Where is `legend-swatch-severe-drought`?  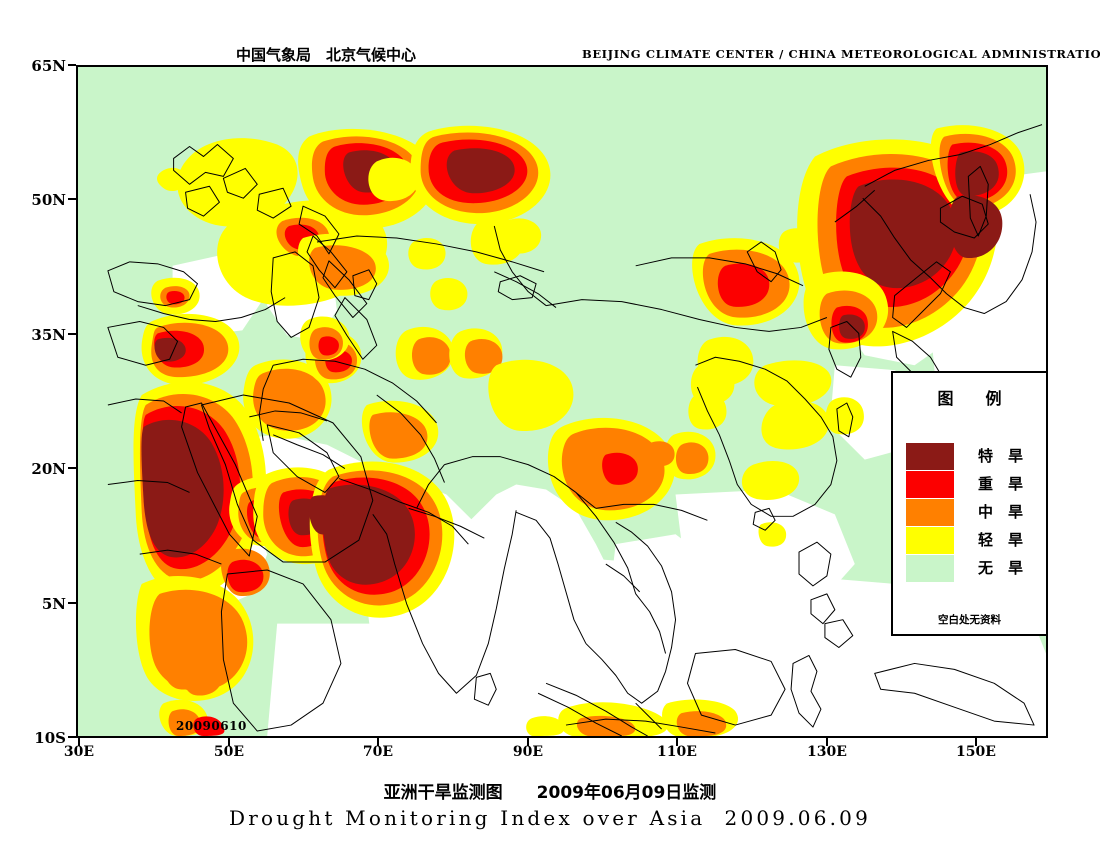
legend-swatch-severe-drought is located at coordinates (930, 484).